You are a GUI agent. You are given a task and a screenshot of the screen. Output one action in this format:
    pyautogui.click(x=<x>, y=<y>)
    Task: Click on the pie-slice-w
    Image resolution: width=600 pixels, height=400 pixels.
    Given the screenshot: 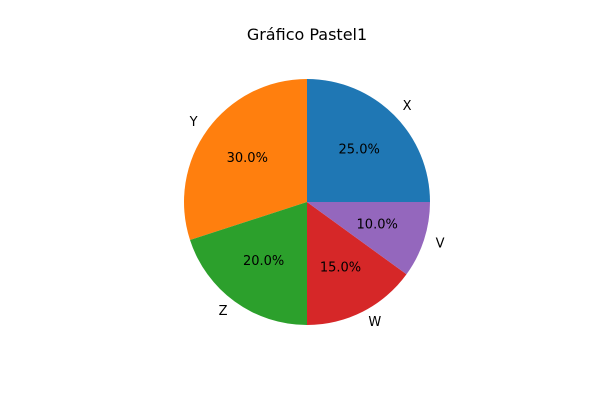 What is the action you would take?
    pyautogui.click(x=357, y=263)
    